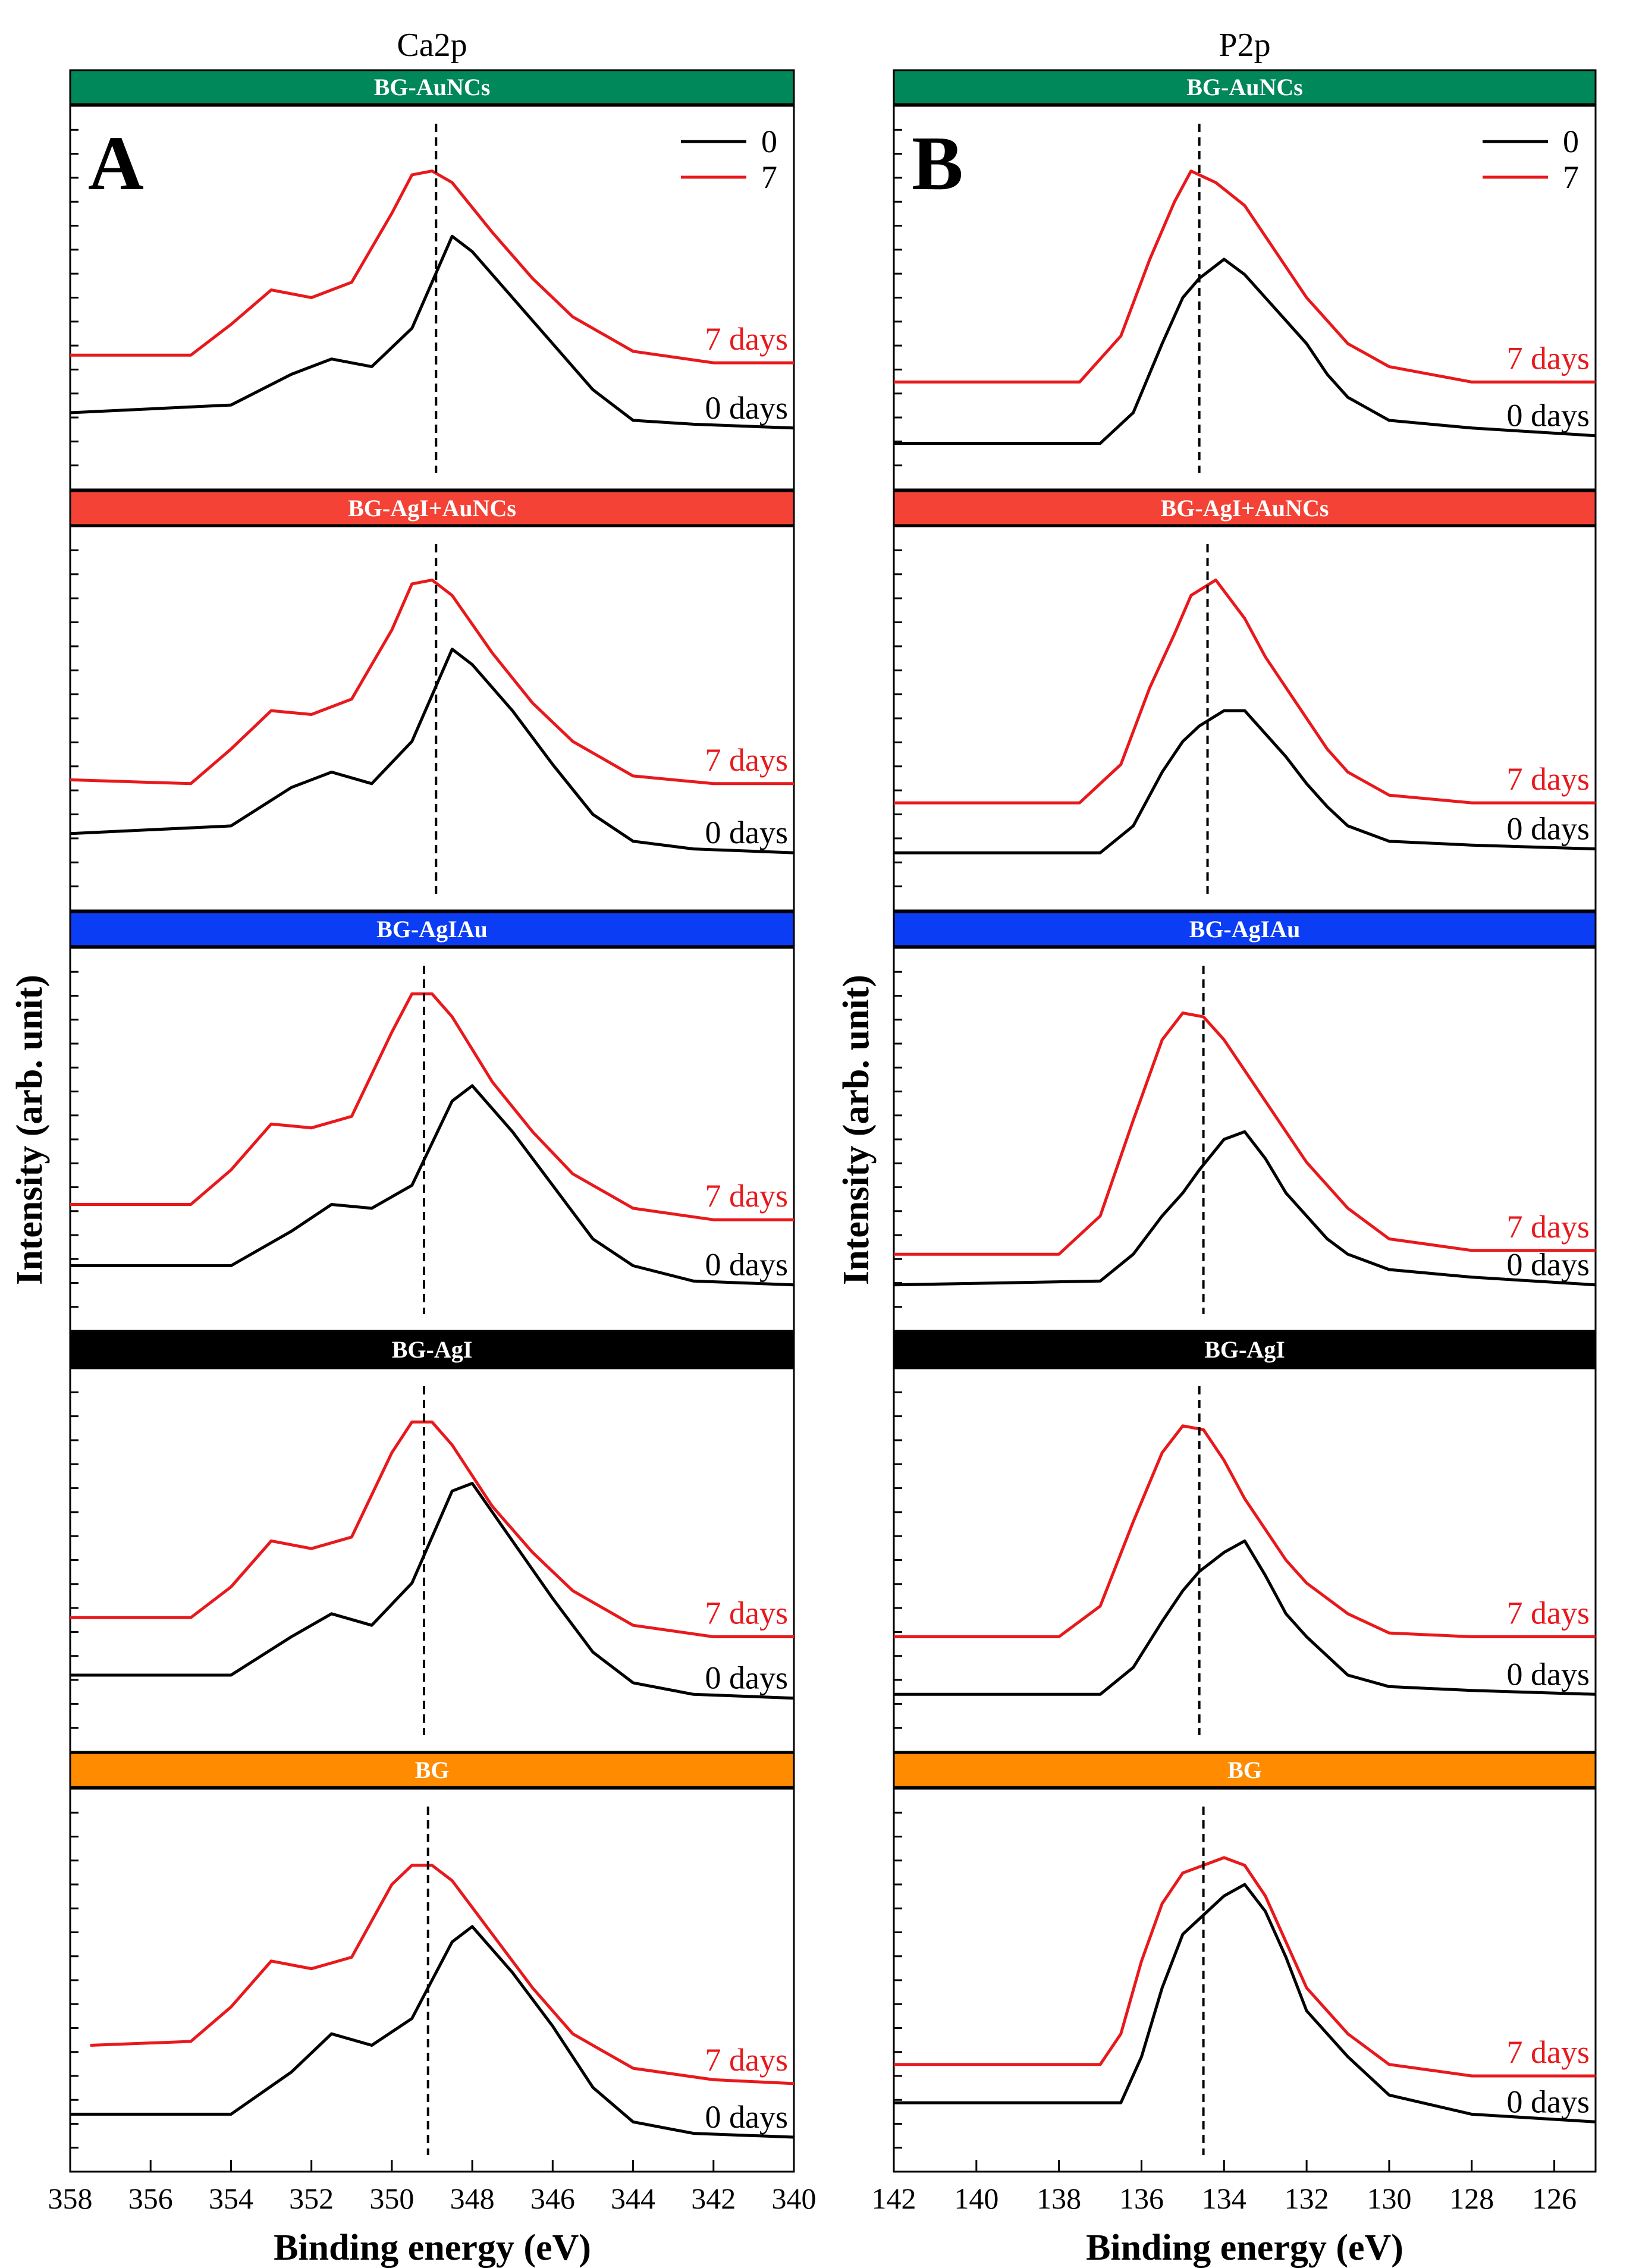 The image size is (1636, 2268). I want to click on x-tick-label: 340, so click(794, 2198).